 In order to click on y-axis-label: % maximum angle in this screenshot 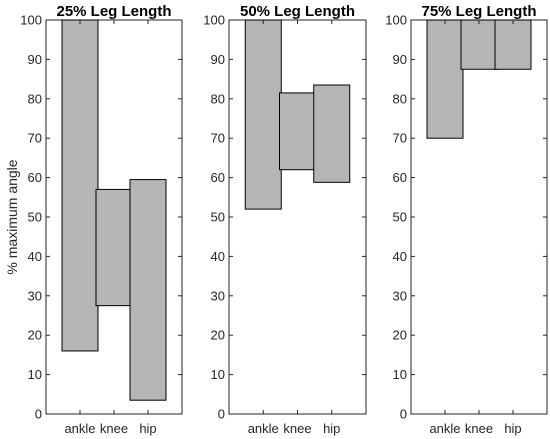, I will do `click(12, 216)`.